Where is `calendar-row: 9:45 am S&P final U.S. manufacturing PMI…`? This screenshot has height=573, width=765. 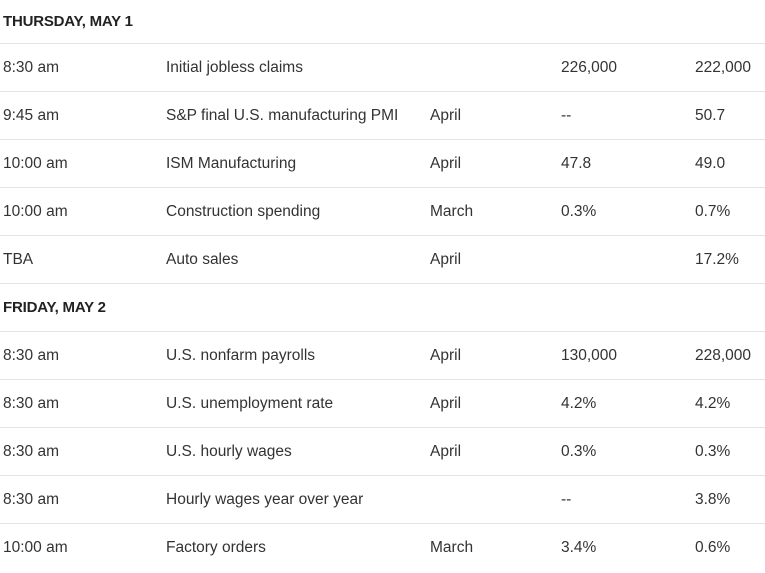 calendar-row: 9:45 am S&P final U.S. manufacturing PMI… is located at coordinates (382, 116).